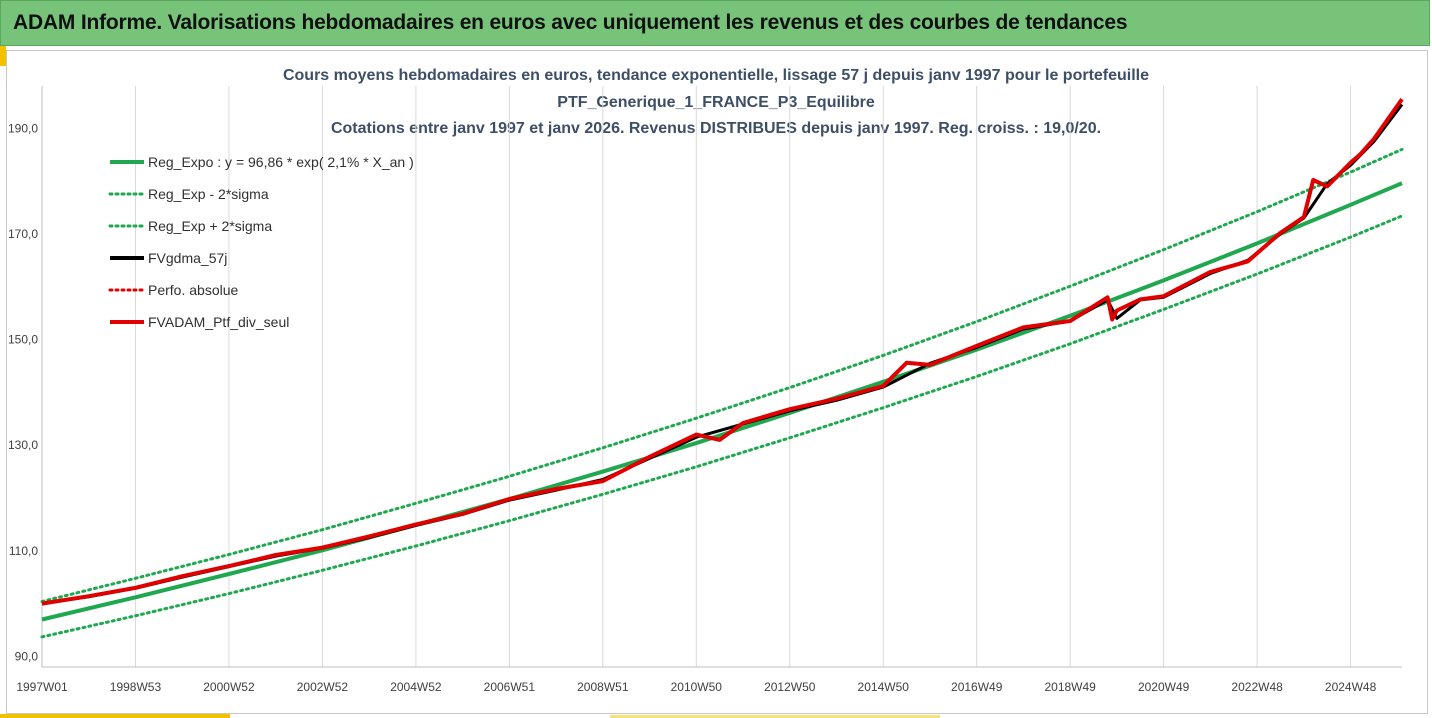 This screenshot has height=718, width=1432. Describe the element at coordinates (603, 687) in the screenshot. I see `x-tick-label: 2008W51` at that location.